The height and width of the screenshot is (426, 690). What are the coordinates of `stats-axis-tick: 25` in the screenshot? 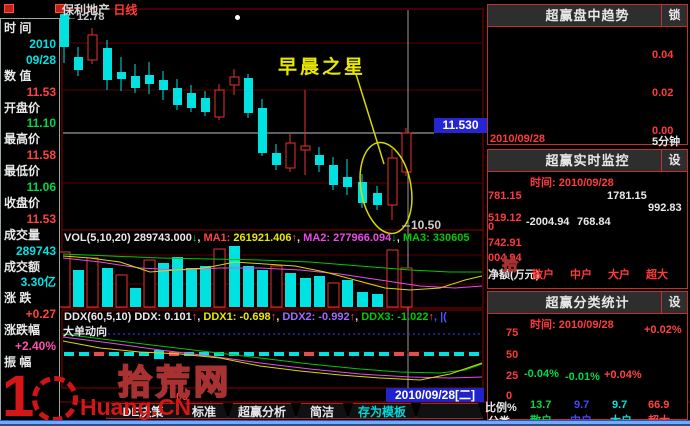 It's located at (512, 376).